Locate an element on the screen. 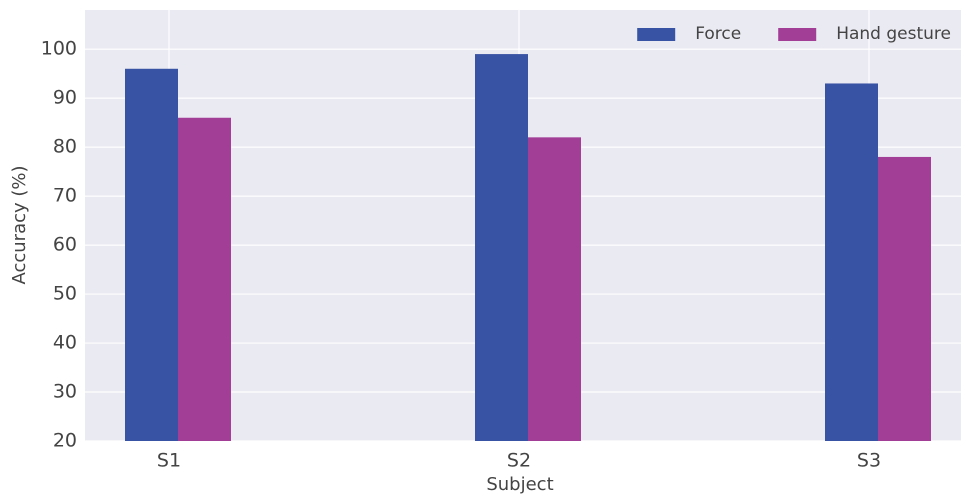 The image size is (961, 502). y-tick-label: 90 is located at coordinates (65, 98).